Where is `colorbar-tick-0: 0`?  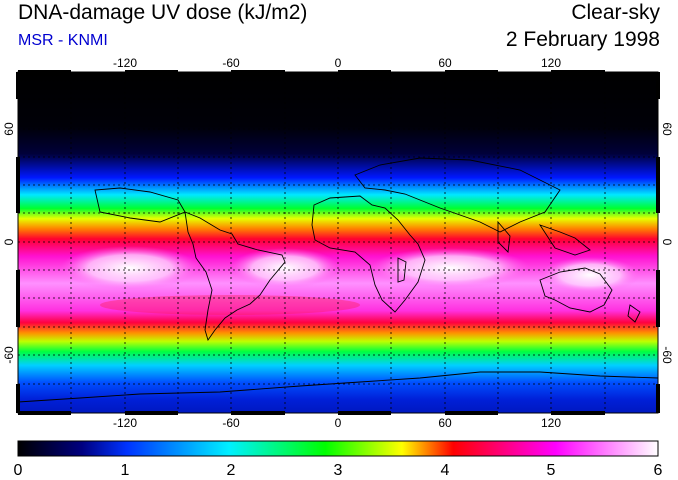 colorbar-tick-0: 0 is located at coordinates (18, 470).